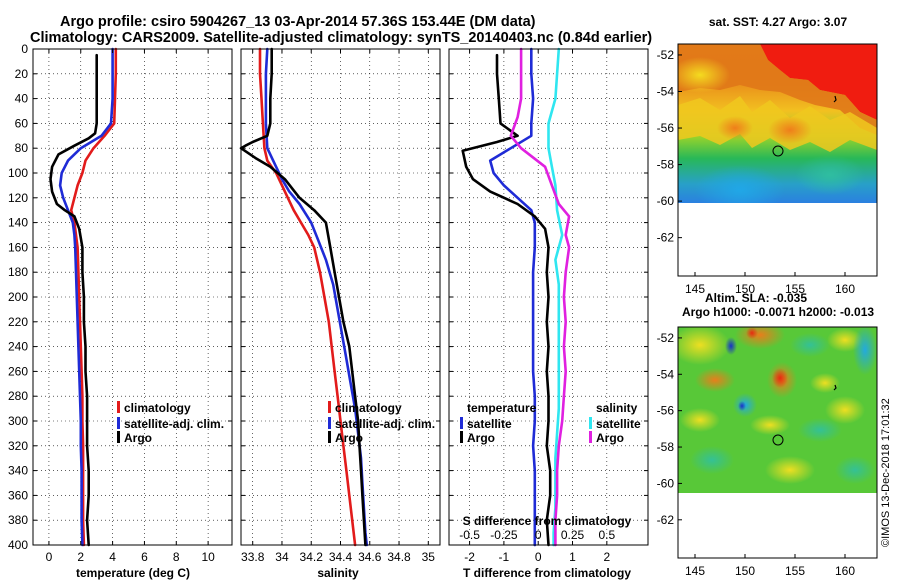  What do you see at coordinates (312, 557) in the screenshot?
I see `salinity-xtick-label: 34.2` at bounding box center [312, 557].